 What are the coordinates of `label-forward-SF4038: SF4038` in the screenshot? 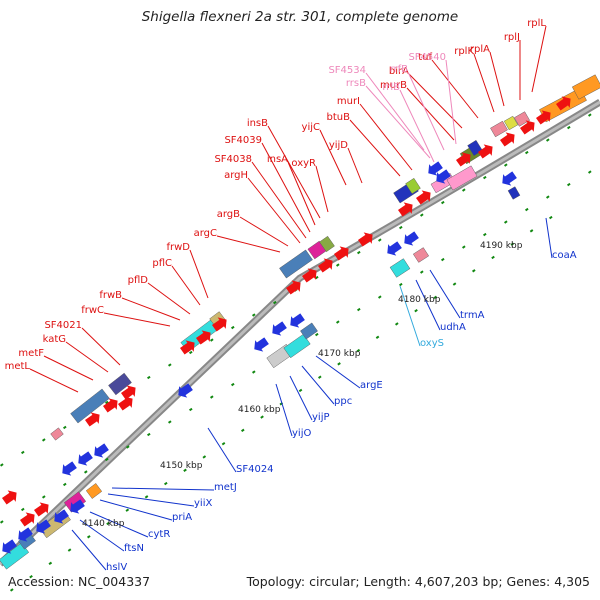 It's located at (233, 159).